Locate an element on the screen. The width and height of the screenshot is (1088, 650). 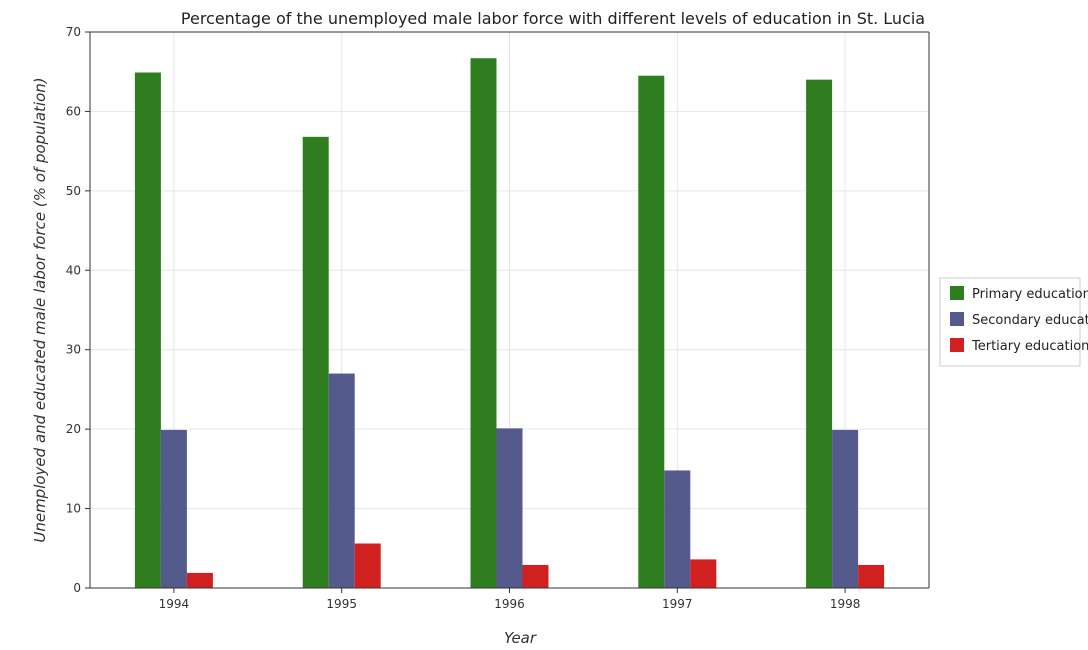
legend-label: Secondary education is located at coordinates (1030, 320).